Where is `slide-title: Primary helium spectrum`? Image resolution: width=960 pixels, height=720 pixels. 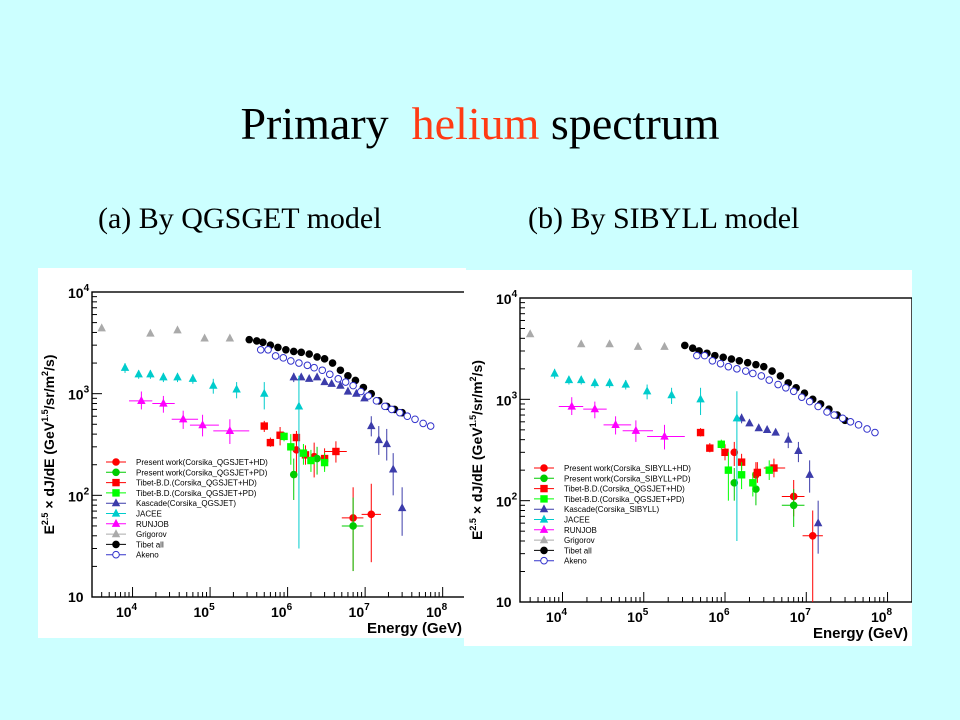 slide-title: Primary helium spectrum is located at coordinates (480, 123).